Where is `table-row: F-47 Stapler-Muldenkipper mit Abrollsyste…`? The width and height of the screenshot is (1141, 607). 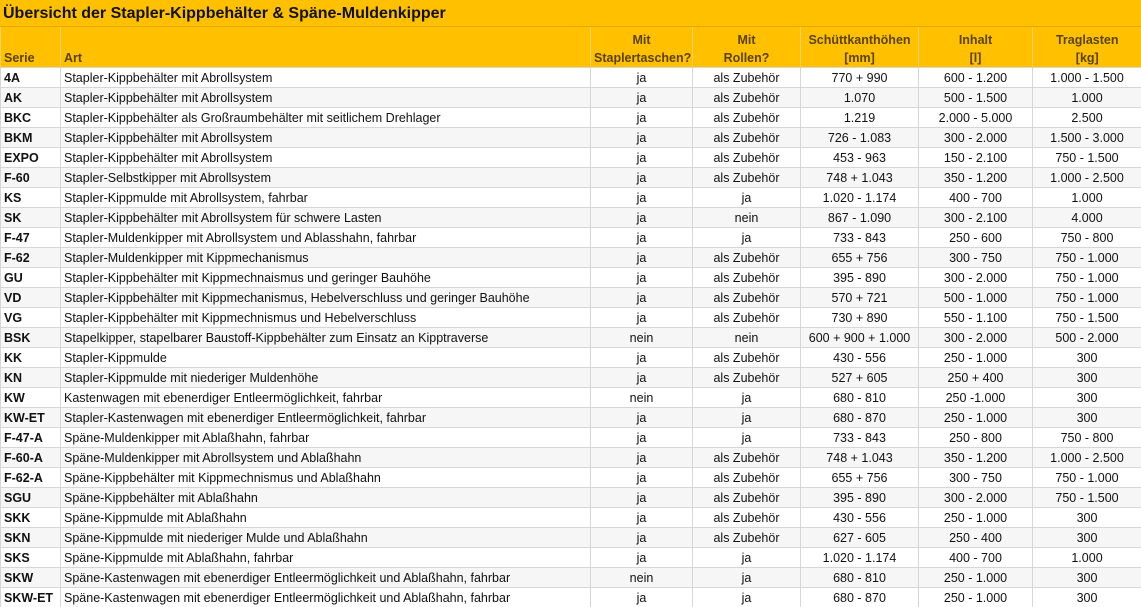 table-row: F-47 Stapler-Muldenkipper mit Abrollsyste… is located at coordinates (570, 237).